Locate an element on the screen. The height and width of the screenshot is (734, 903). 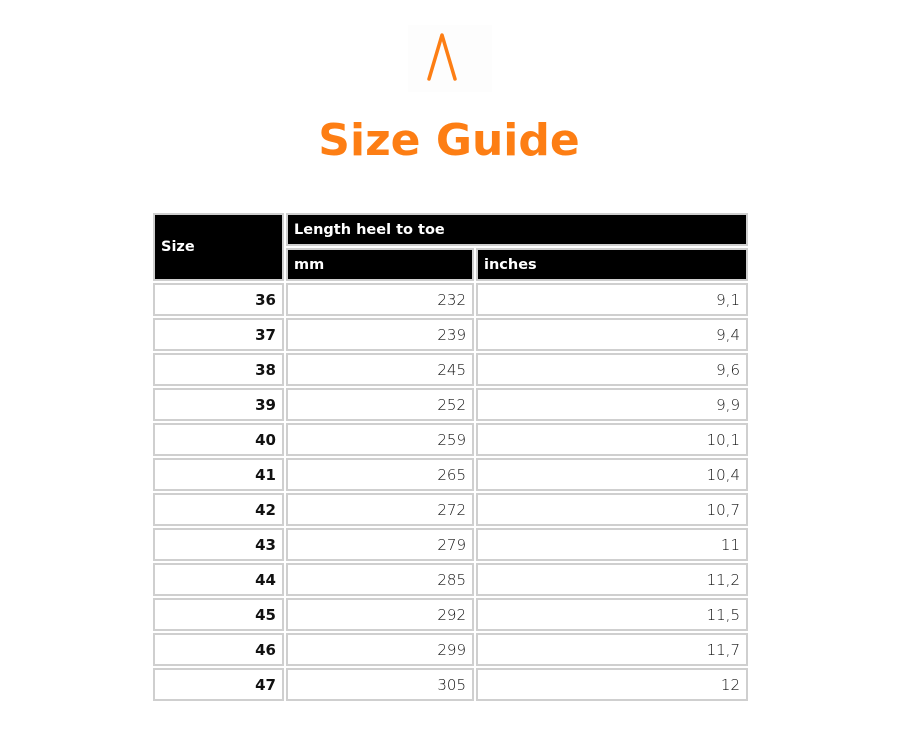
size-cell: 36 is located at coordinates (218, 299).